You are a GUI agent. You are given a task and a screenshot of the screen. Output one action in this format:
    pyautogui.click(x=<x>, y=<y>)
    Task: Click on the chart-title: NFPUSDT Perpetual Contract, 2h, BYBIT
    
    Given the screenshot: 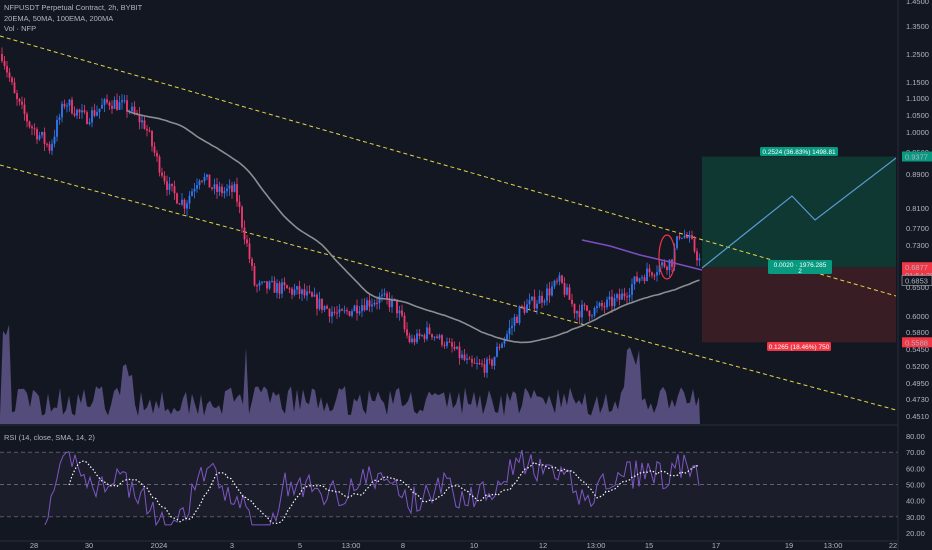 What is the action you would take?
    pyautogui.click(x=73, y=7)
    